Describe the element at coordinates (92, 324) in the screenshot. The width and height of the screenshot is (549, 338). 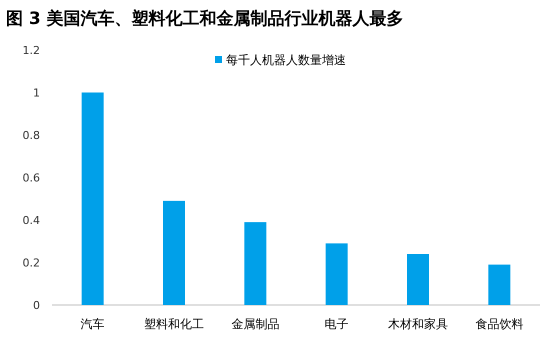
I see `x-tick-label: 汽车` at that location.